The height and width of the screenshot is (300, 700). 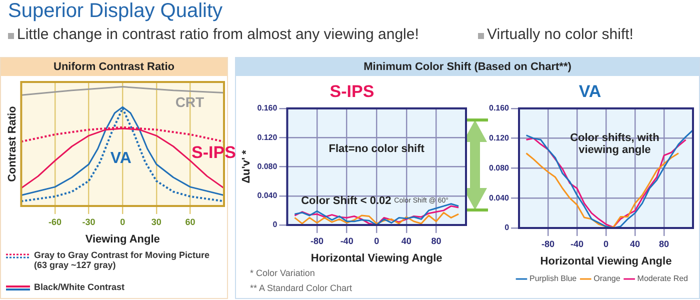 I want to click on text: Superior Display Quality, so click(x=115, y=11).